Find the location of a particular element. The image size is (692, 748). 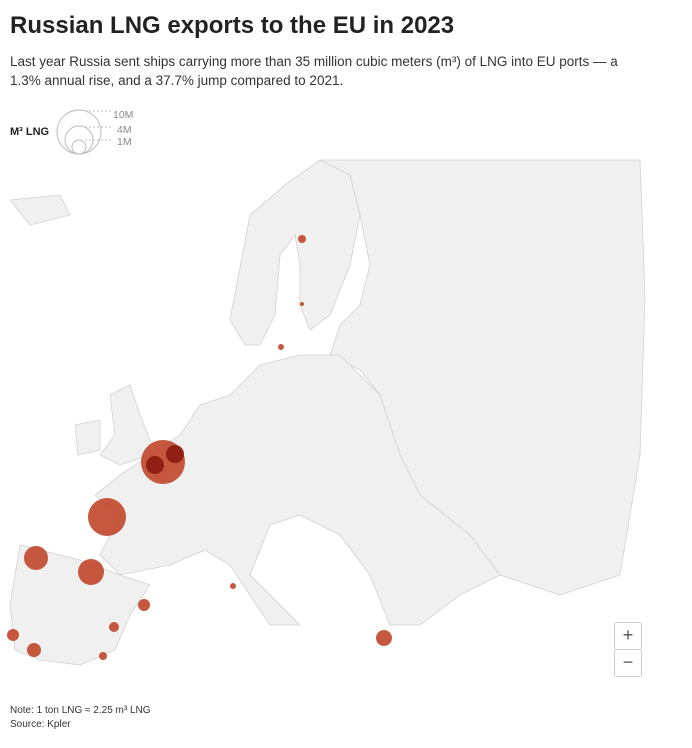

terminal-montoir is located at coordinates (107, 517).